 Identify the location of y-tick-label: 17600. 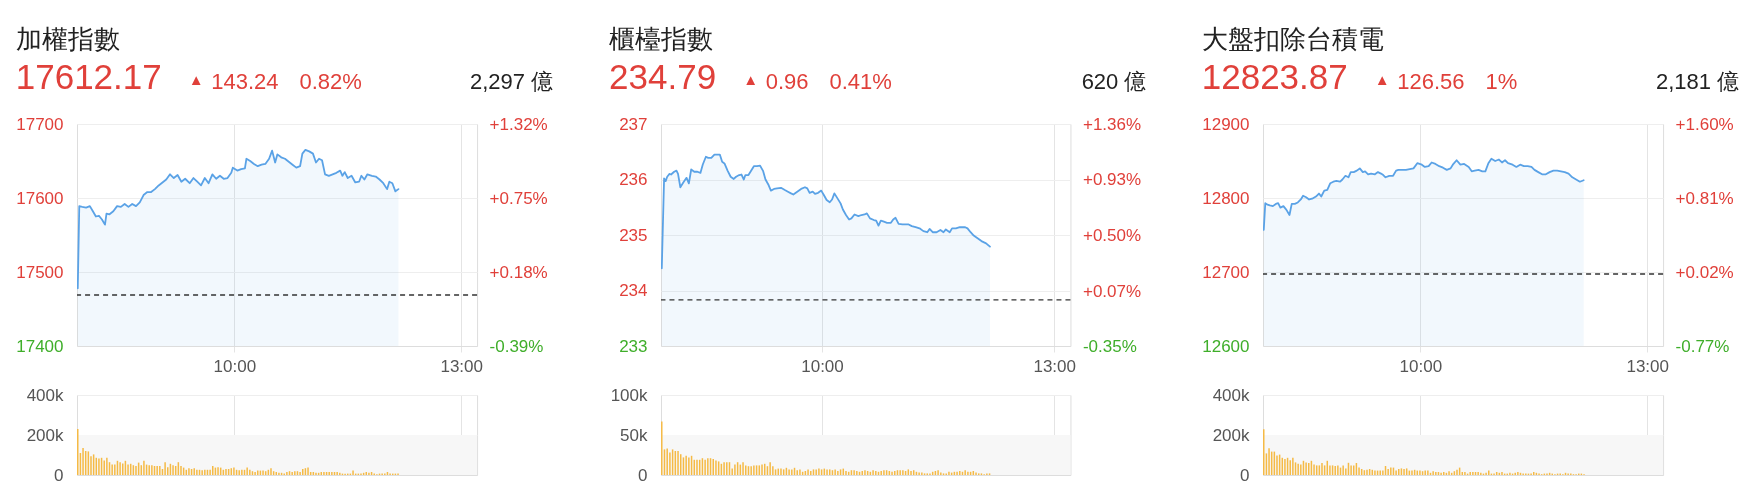
(40, 198).